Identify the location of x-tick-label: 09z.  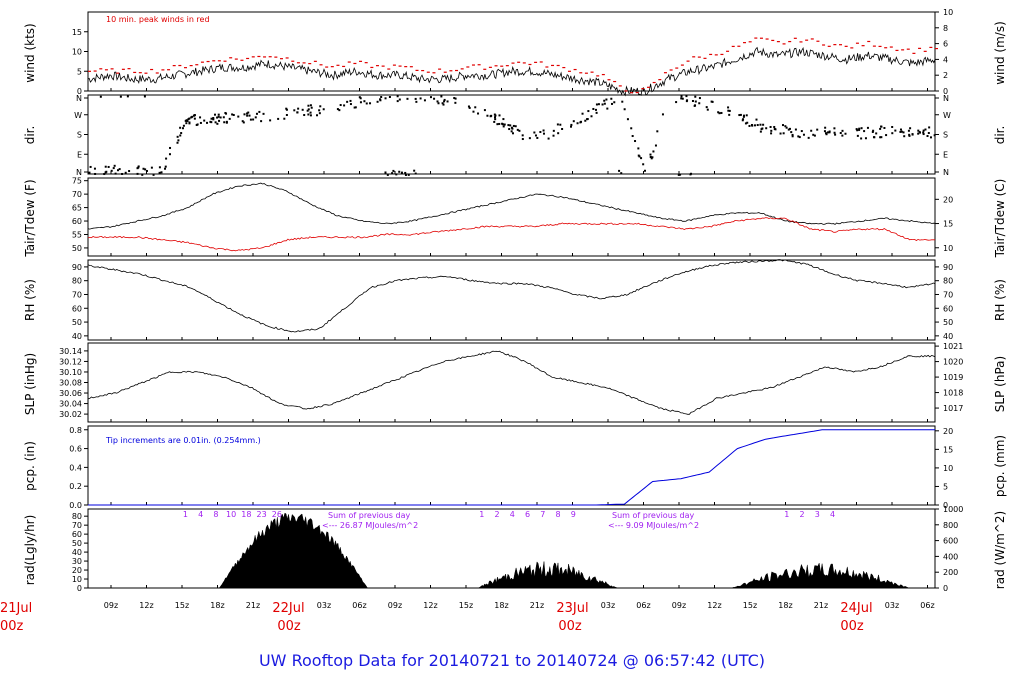
(395, 605).